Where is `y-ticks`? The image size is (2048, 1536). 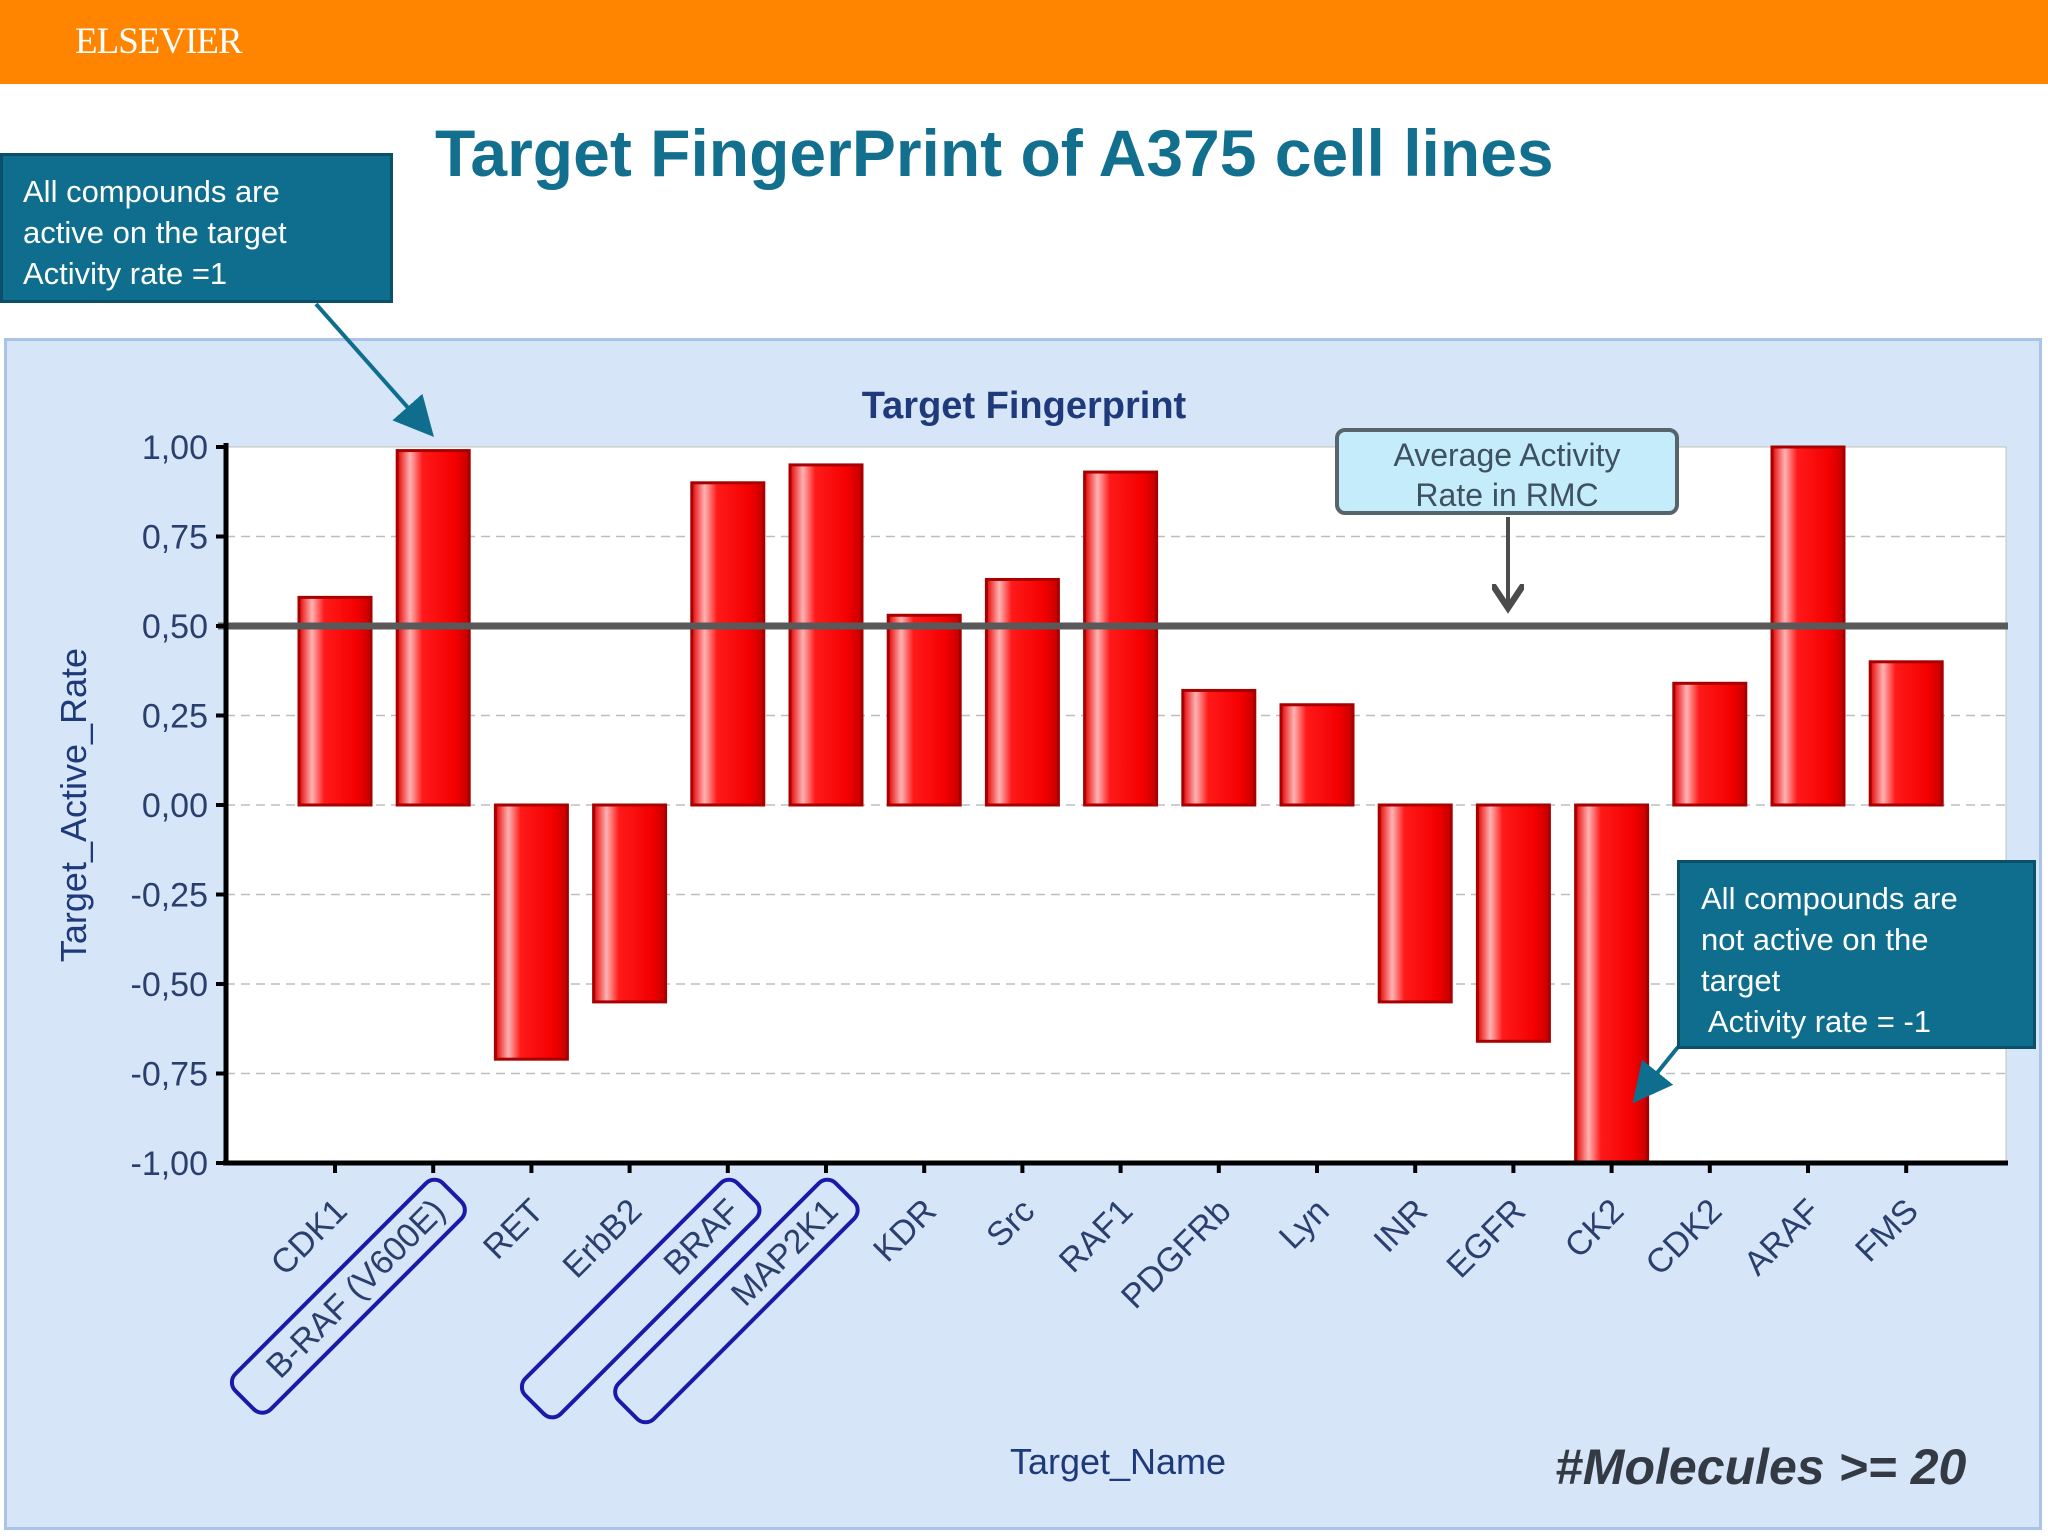 y-ticks is located at coordinates (221, 805).